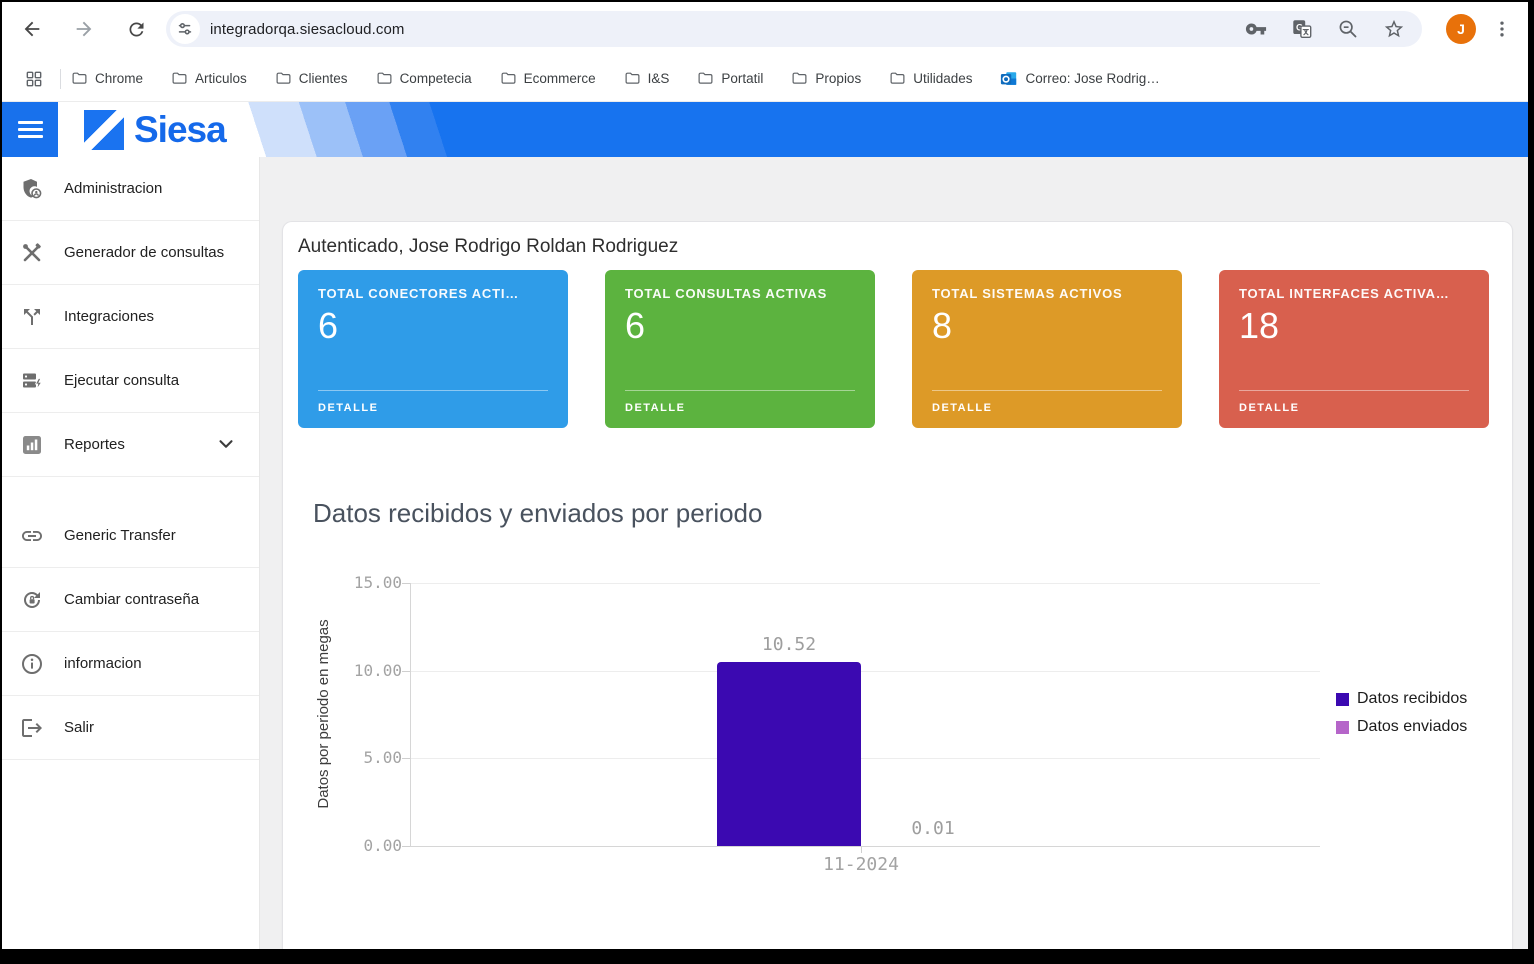  Describe the element at coordinates (1027, 293) in the screenshot. I see `card-title: TOTAL SISTEMAS ACTIVOS` at that location.